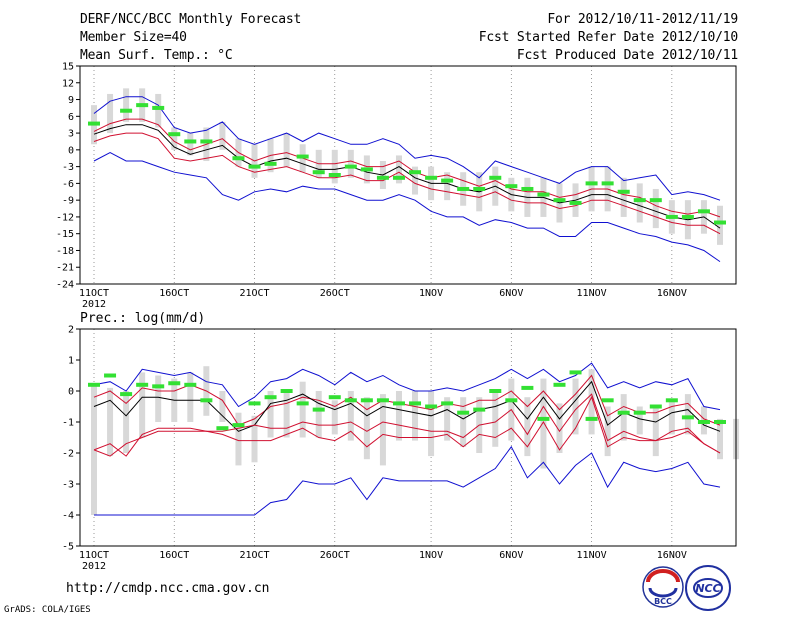 The height and width of the screenshot is (618, 800). Describe the element at coordinates (168, 588) in the screenshot. I see `footer-url: http://cmdp.ncc.cma.gov.cn` at that location.